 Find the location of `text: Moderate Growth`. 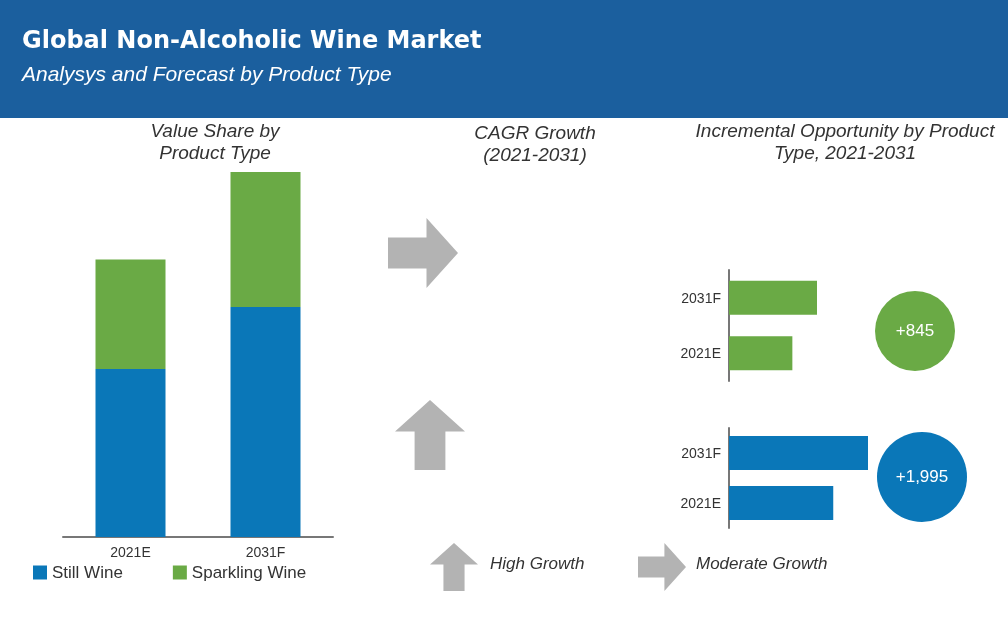

text: Moderate Growth is located at coordinates (762, 564).